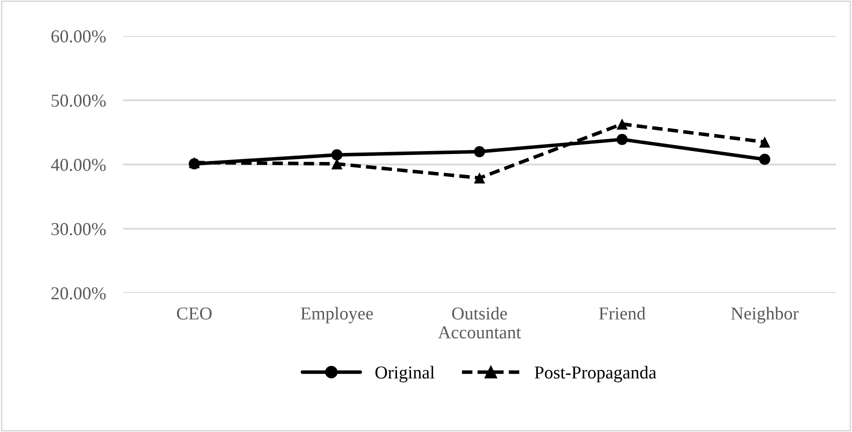  Describe the element at coordinates (78, 293) in the screenshot. I see `y-tick-label: 20.00%` at that location.